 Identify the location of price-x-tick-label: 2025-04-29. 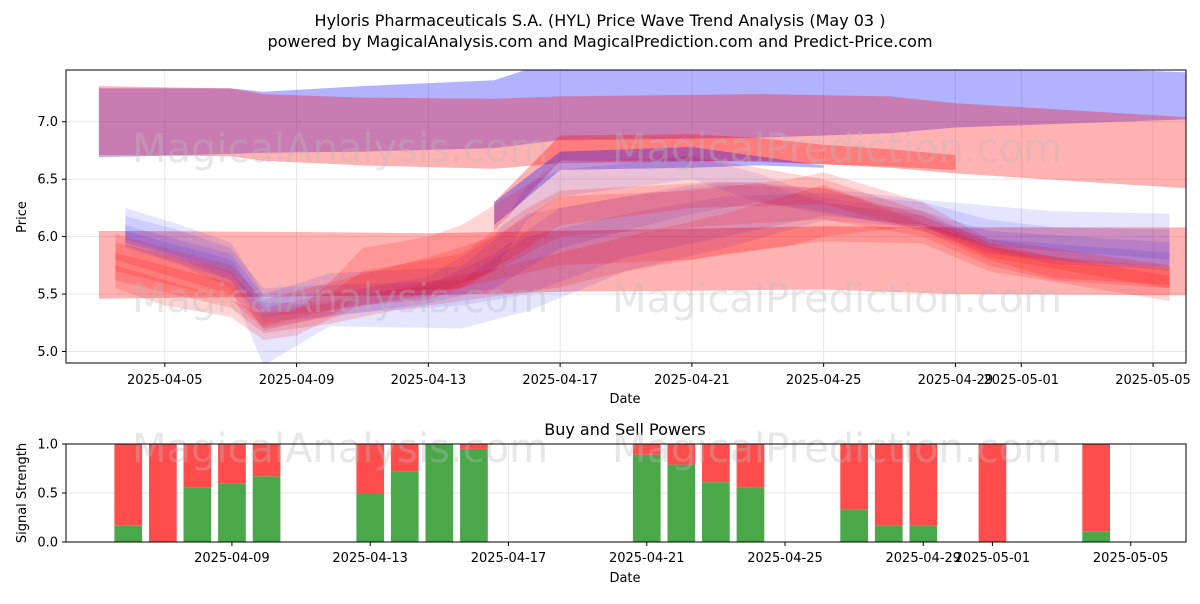
(956, 380).